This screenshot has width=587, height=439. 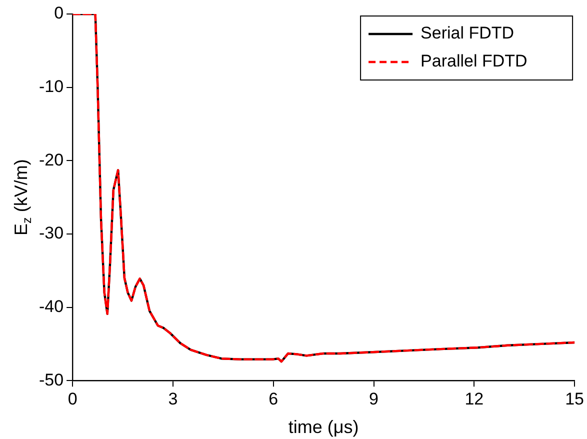 I want to click on y-tick-label: -40, so click(x=51, y=306).